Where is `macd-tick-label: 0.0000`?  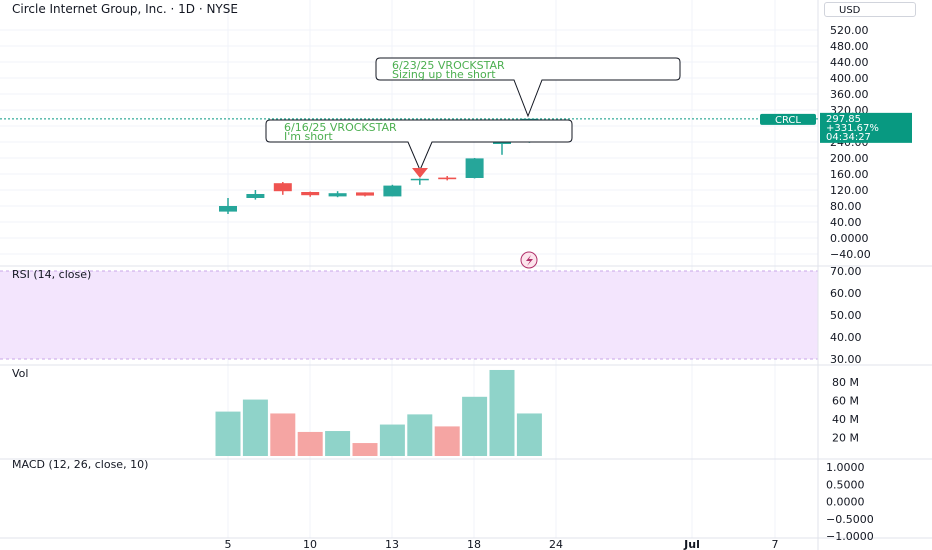 macd-tick-label: 0.0000 is located at coordinates (845, 502).